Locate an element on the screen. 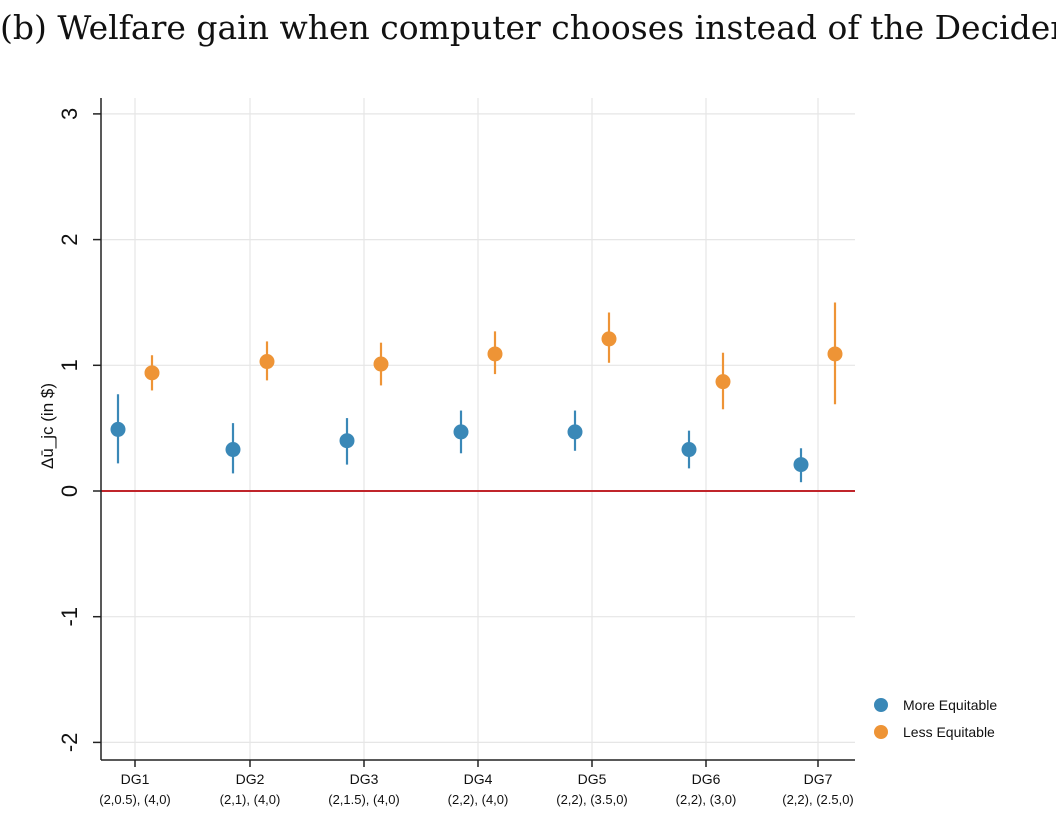  y-axis-title: Δū_jc (in $) is located at coordinates (47, 426).